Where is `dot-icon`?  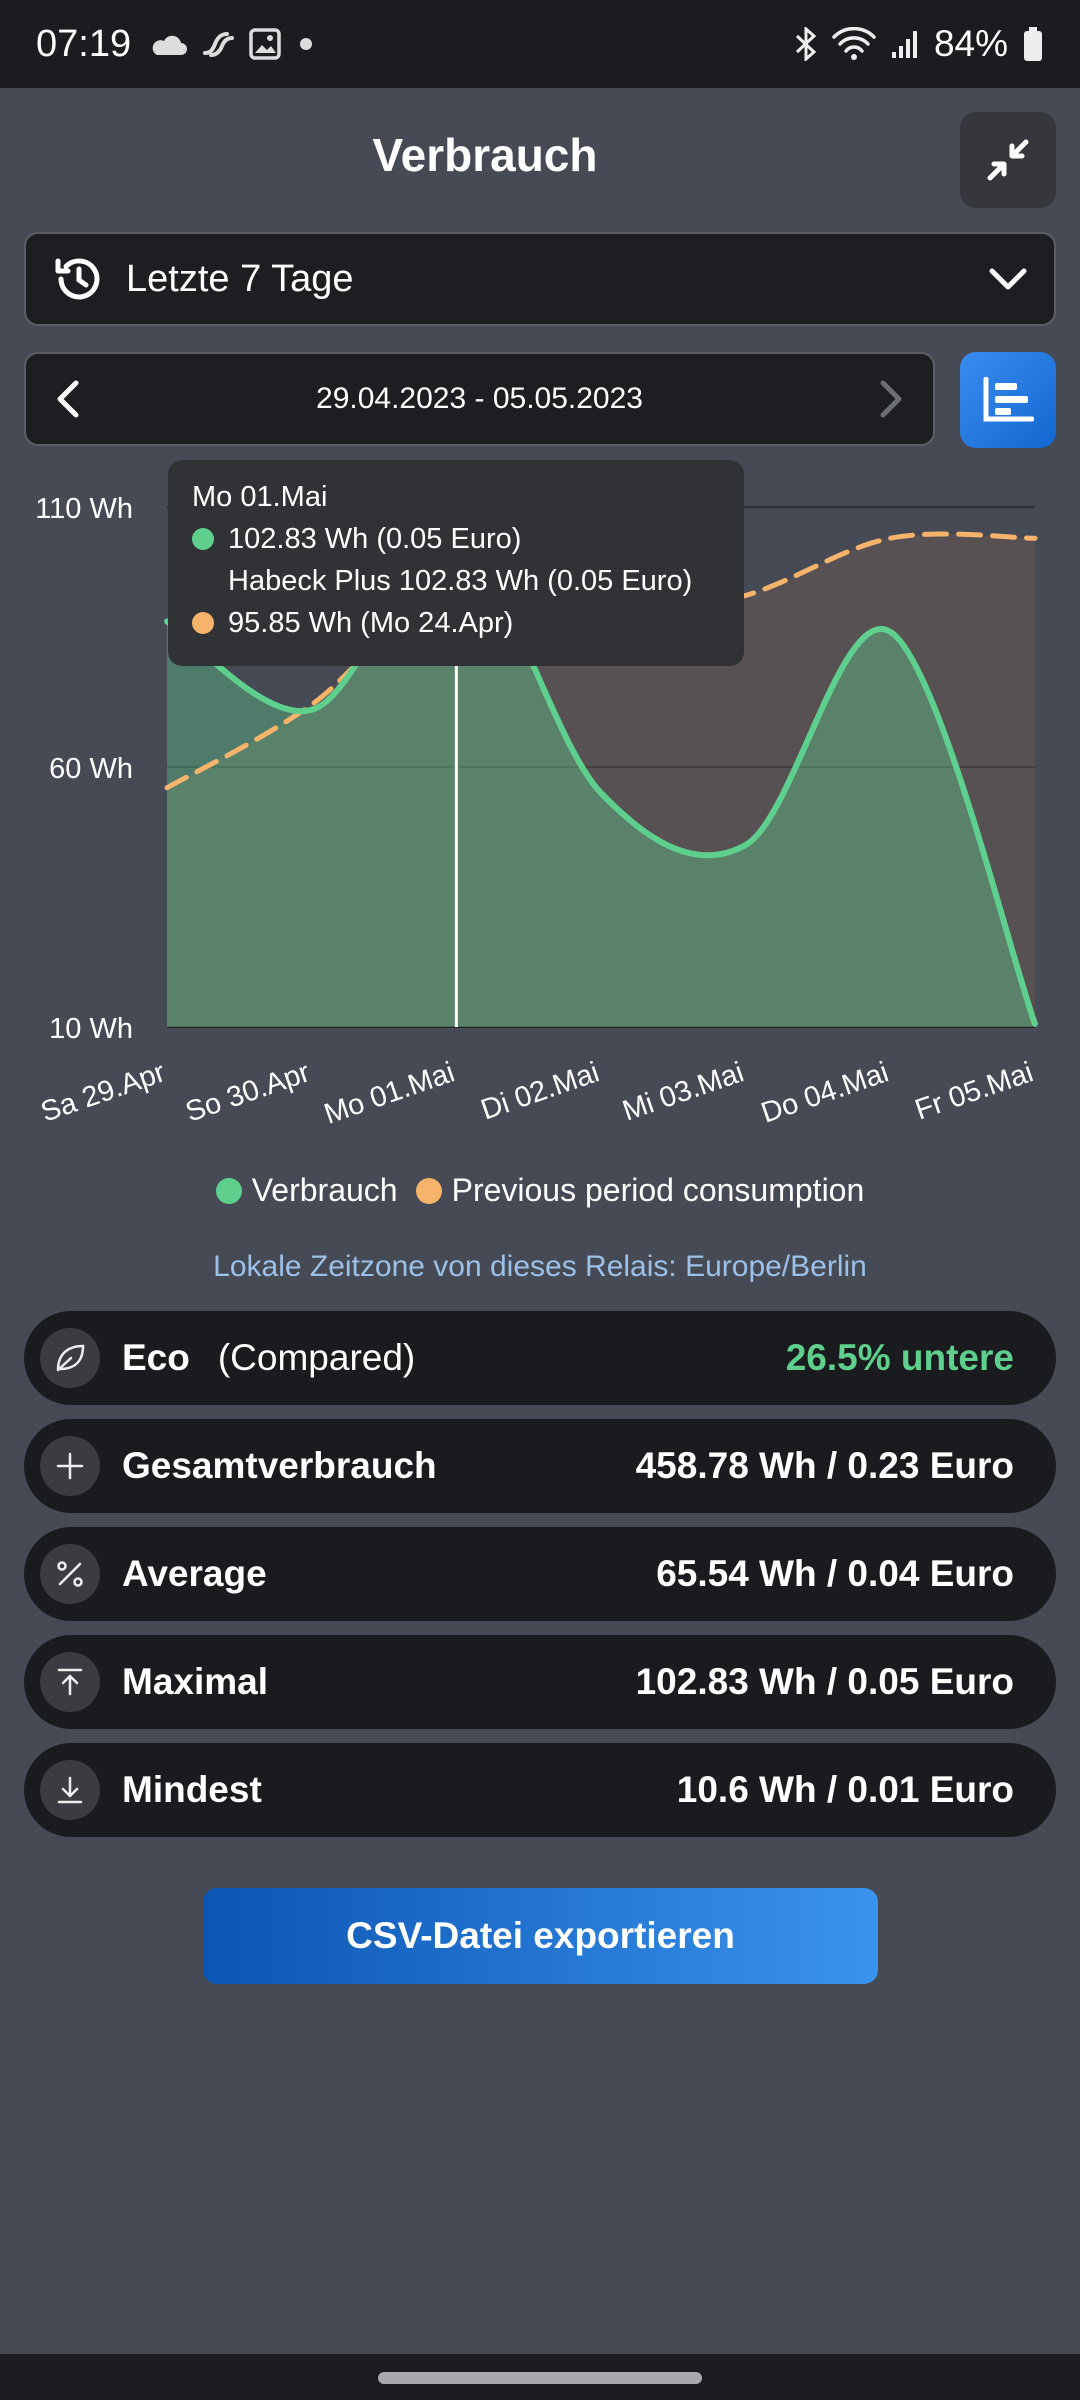 dot-icon is located at coordinates (306, 44).